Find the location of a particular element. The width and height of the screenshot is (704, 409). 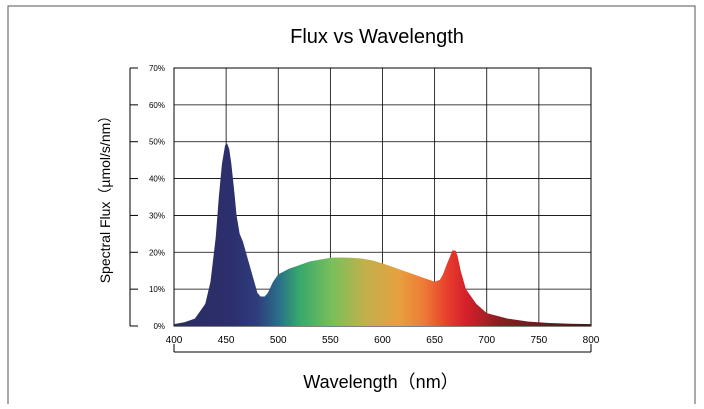

chart-title: Flux vs Wavelength is located at coordinates (377, 37).